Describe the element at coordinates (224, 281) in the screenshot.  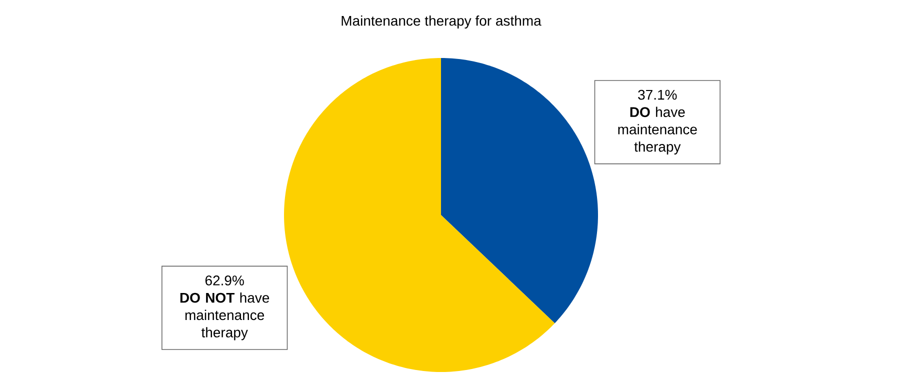
I see `data-label: 62.9%` at that location.